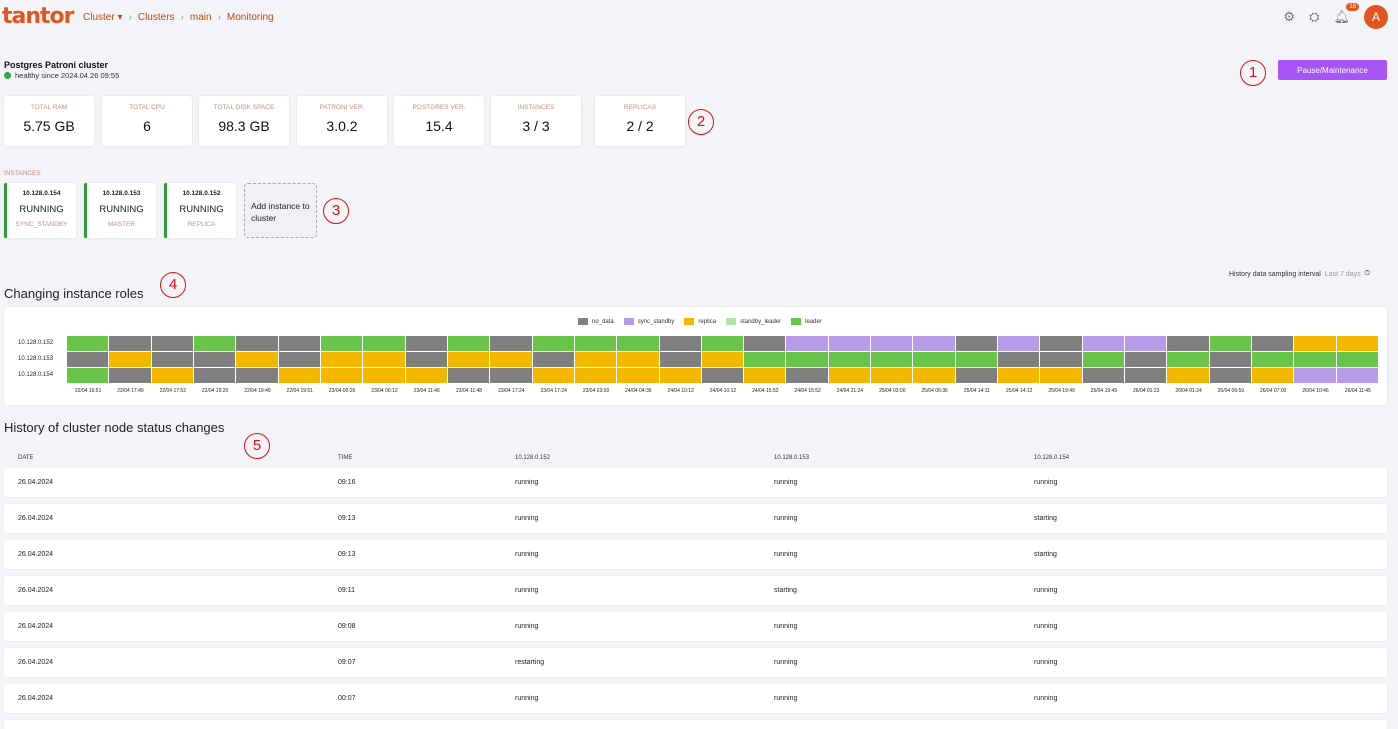 This screenshot has width=1398, height=729. Describe the element at coordinates (707, 321) in the screenshot. I see `legend-label: replica` at that location.